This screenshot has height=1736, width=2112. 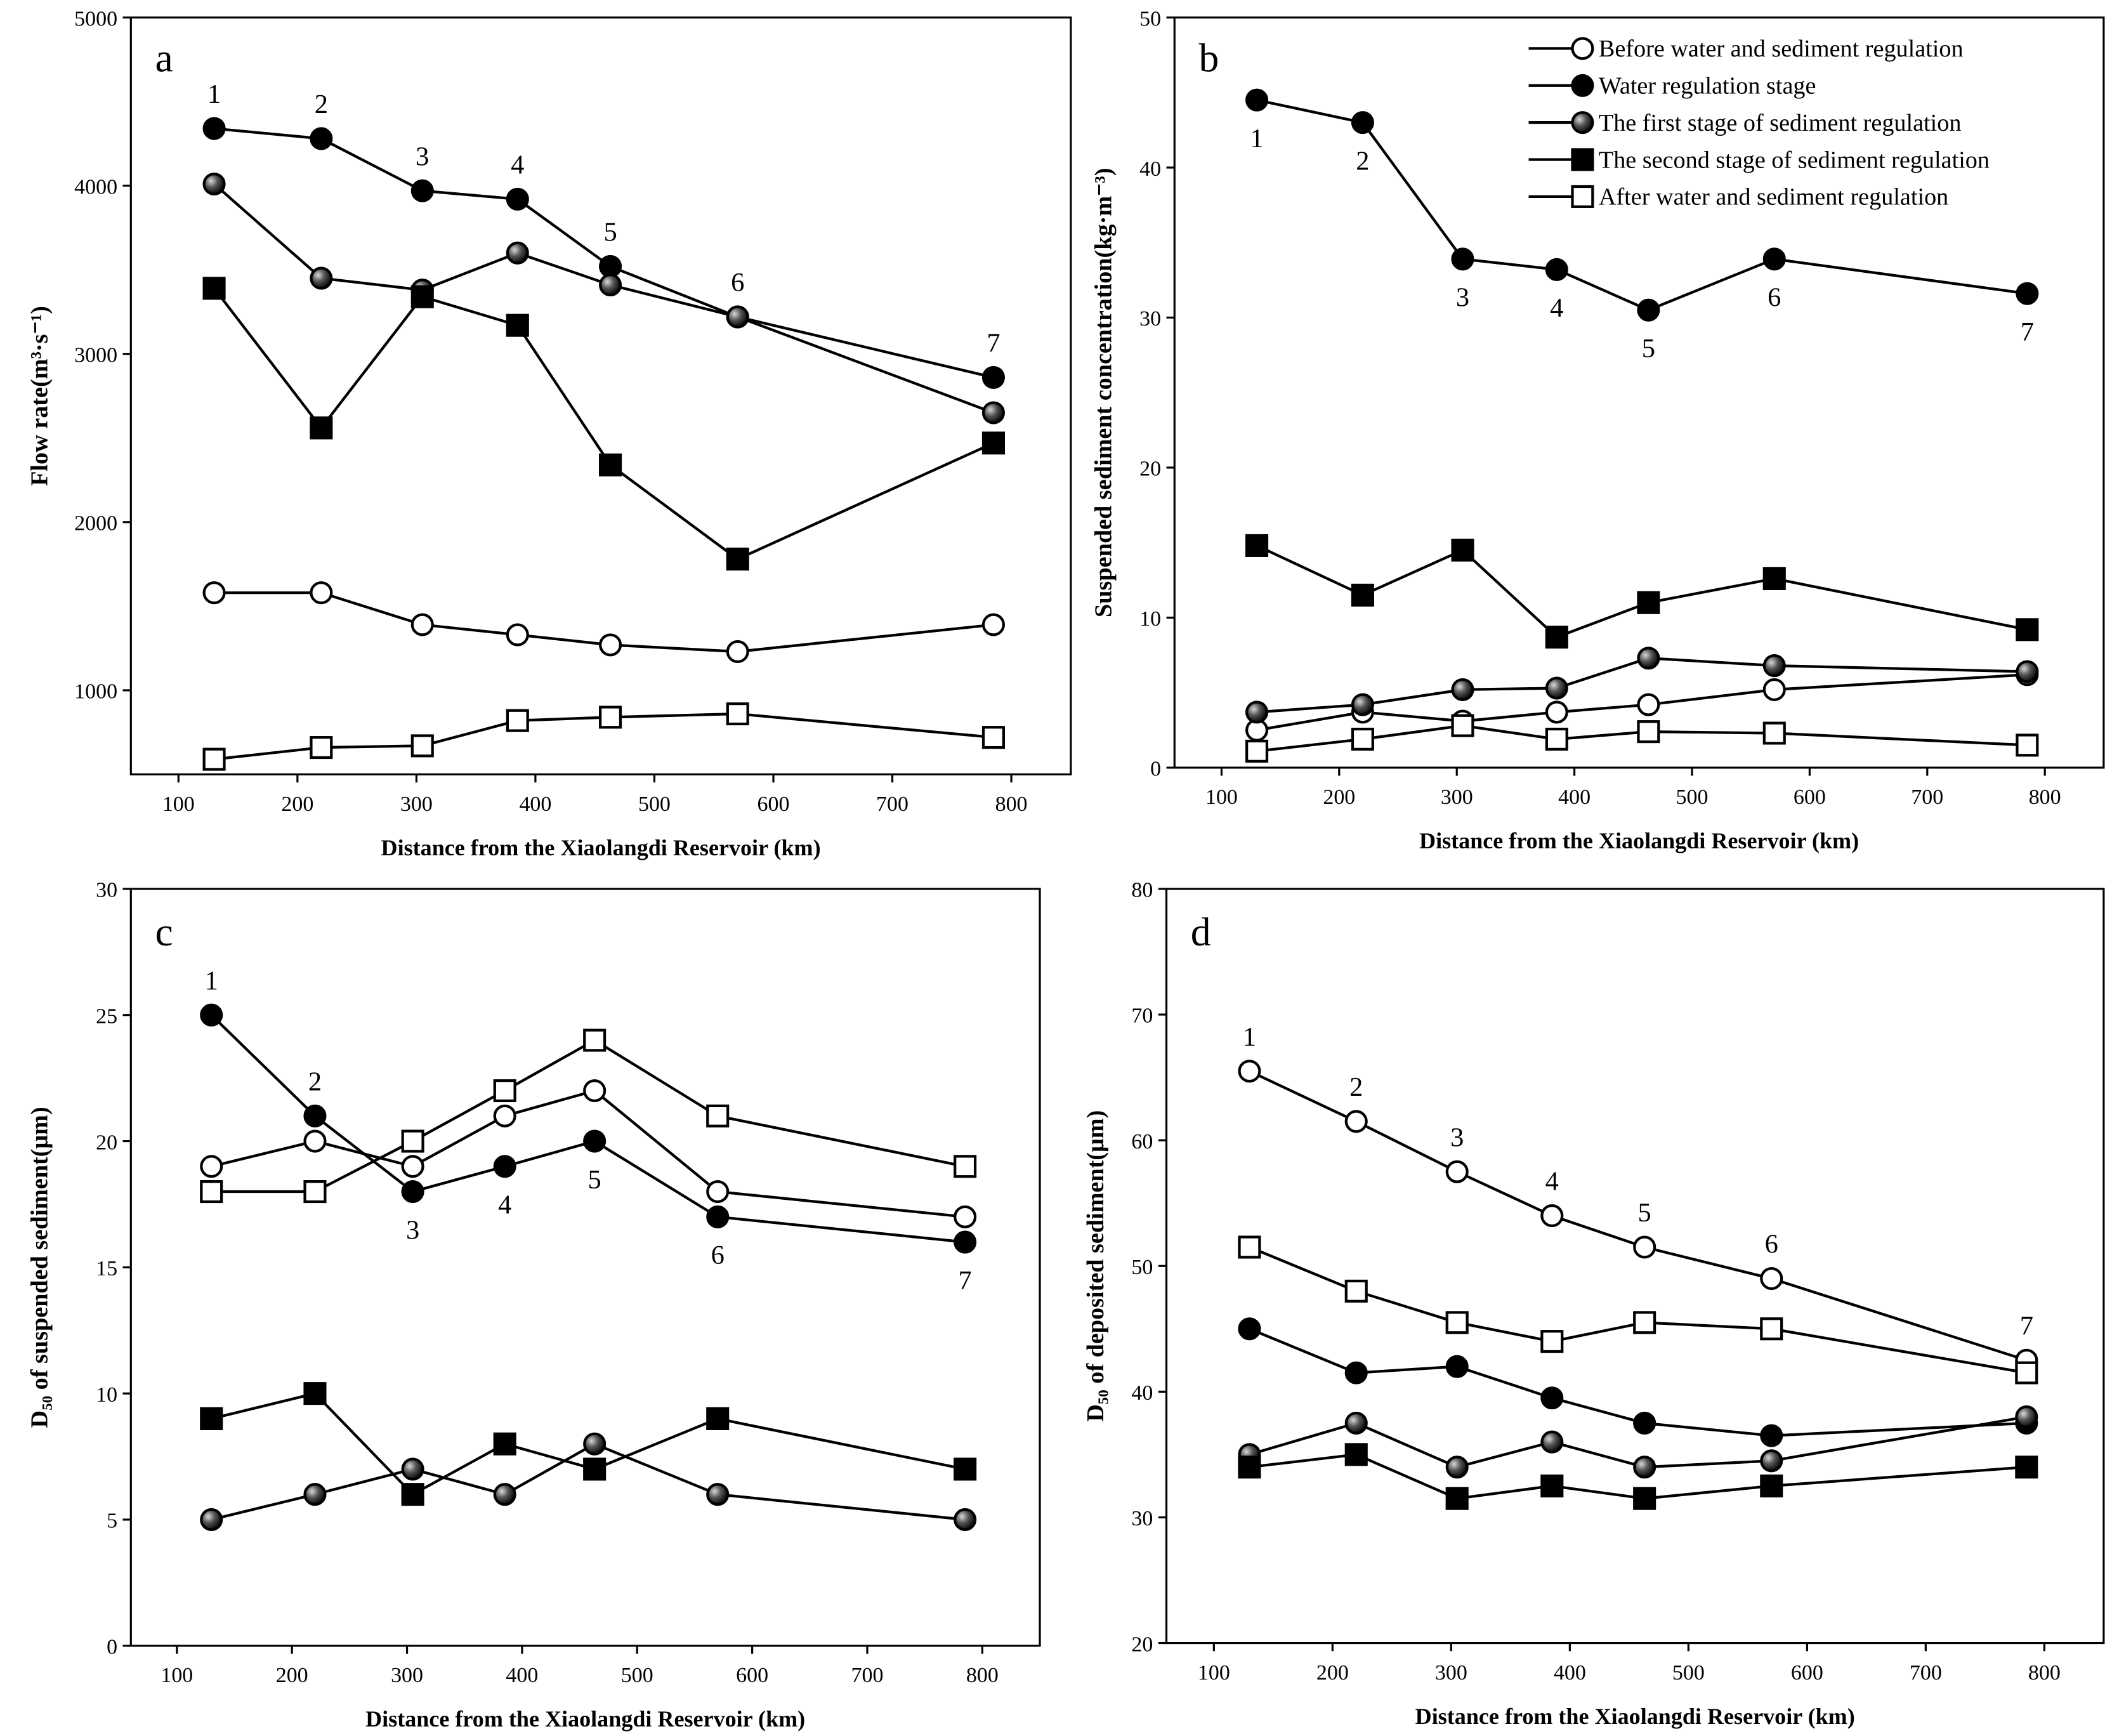 What do you see at coordinates (1759, 160) in the screenshot?
I see `legend-item: The second stage of sediment regulation` at bounding box center [1759, 160].